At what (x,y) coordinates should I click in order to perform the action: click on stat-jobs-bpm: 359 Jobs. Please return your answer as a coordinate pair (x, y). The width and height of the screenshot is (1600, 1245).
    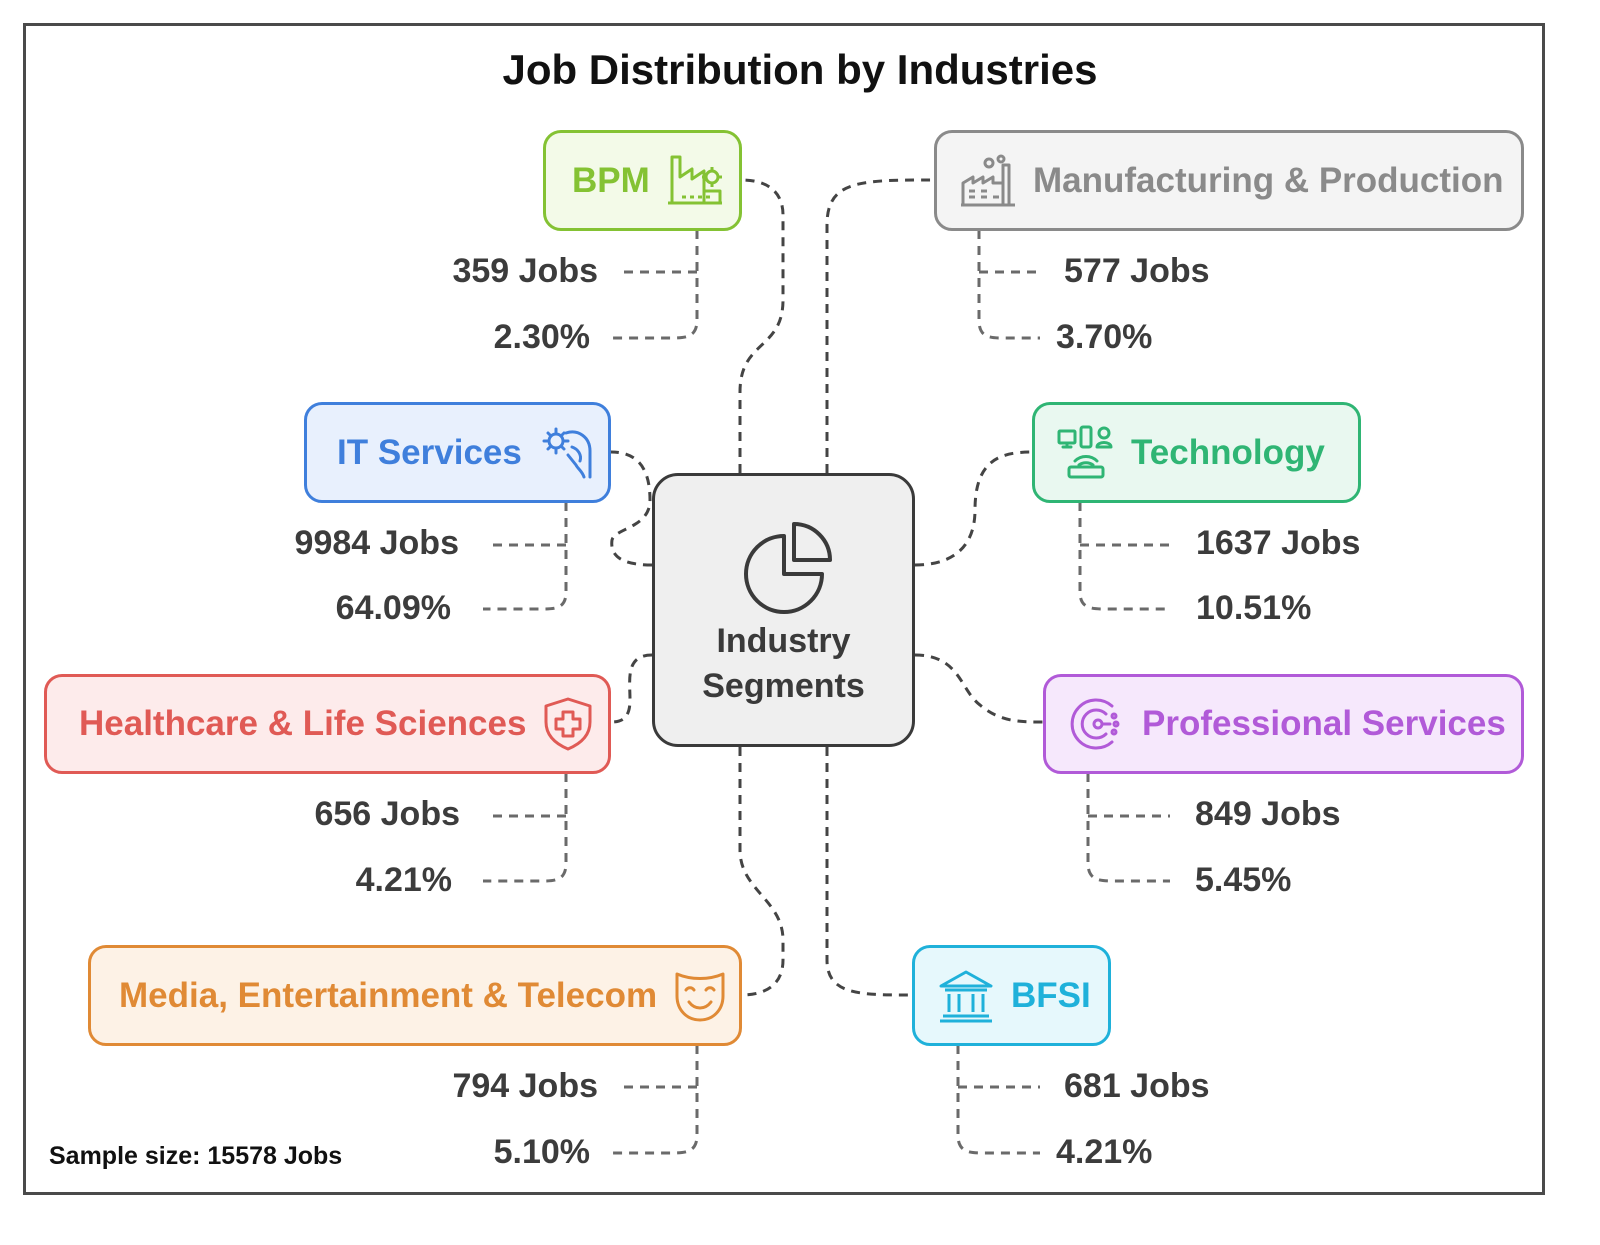
    Looking at the image, I should click on (525, 271).